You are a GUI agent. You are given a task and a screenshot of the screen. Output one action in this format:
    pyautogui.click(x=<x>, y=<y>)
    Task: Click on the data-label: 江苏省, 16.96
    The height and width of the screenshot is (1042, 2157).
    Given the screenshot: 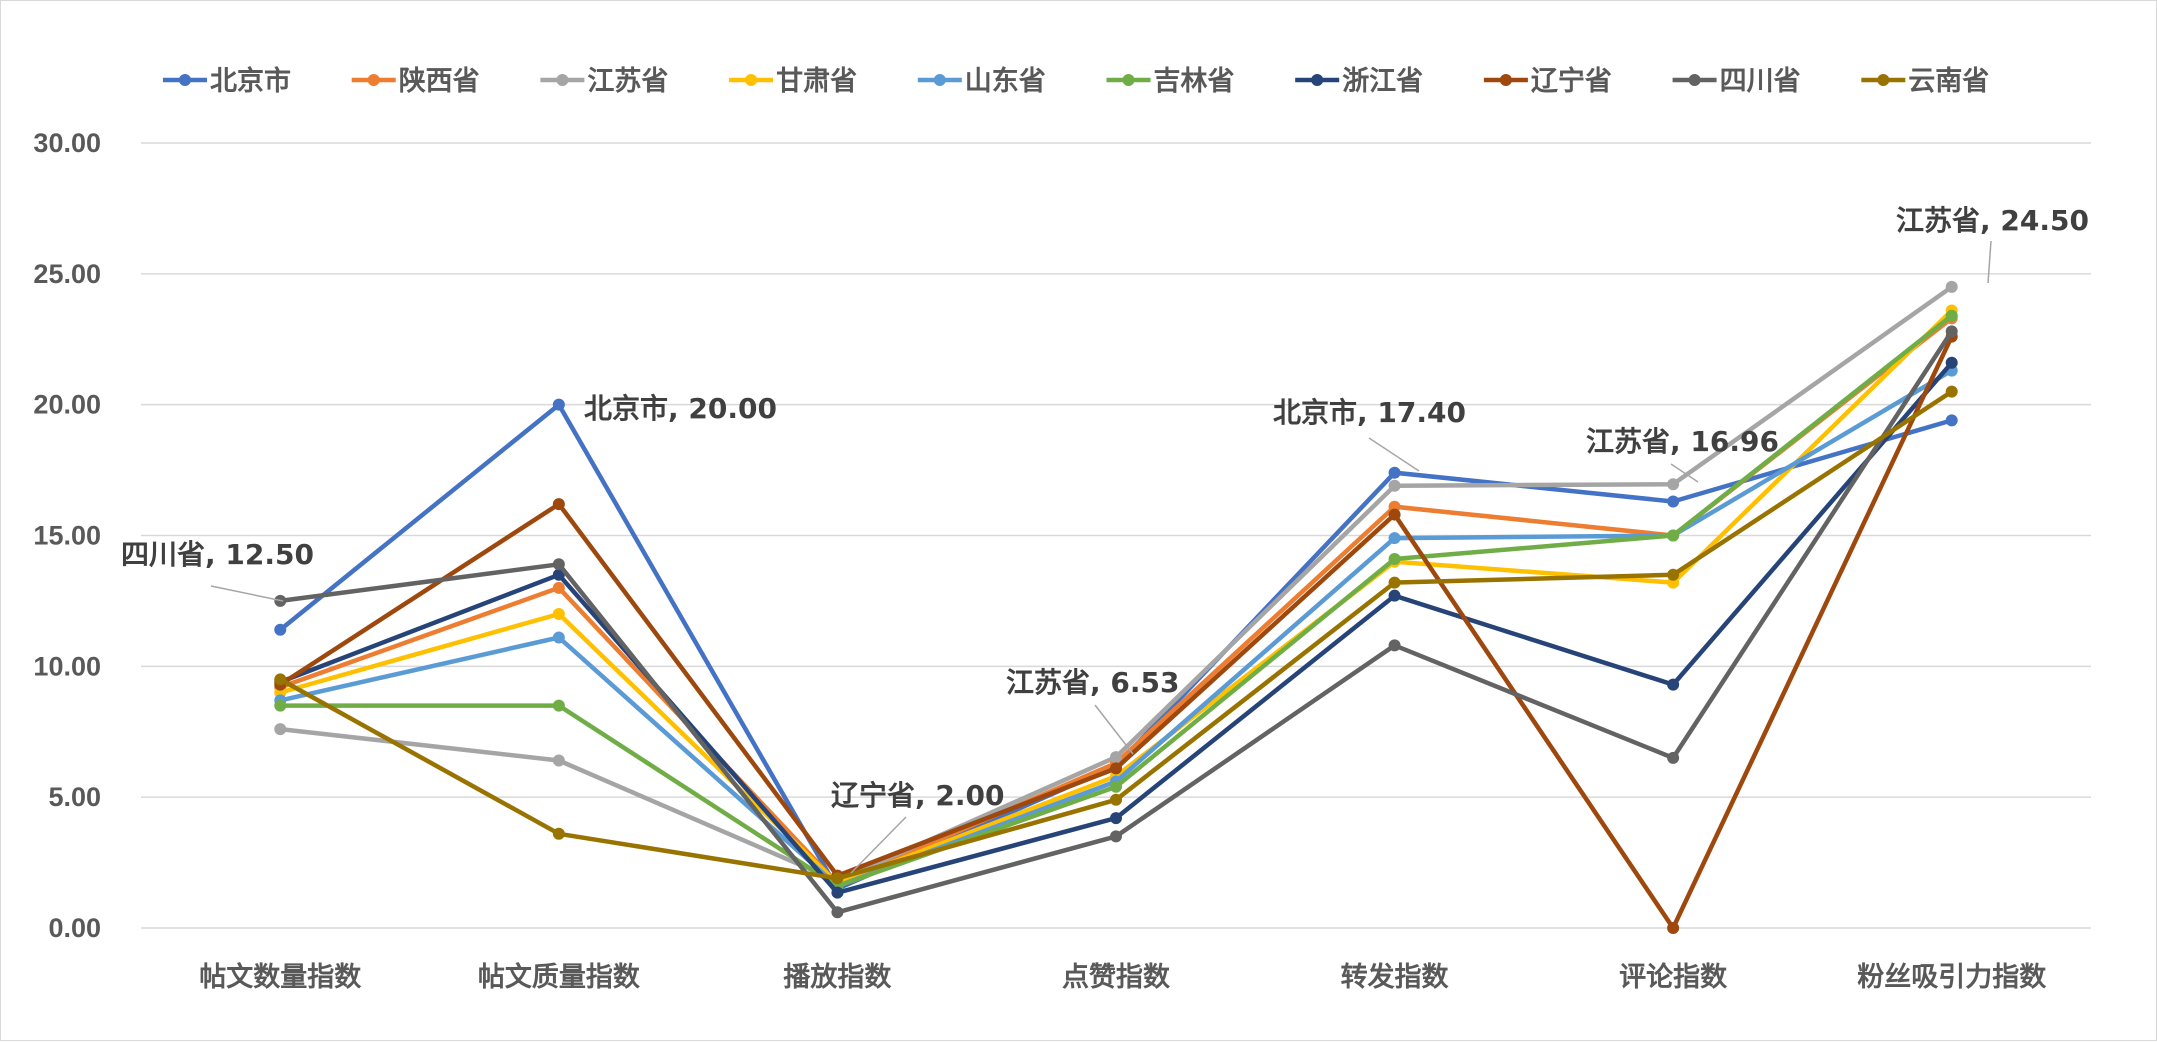 What is the action you would take?
    pyautogui.click(x=1682, y=441)
    